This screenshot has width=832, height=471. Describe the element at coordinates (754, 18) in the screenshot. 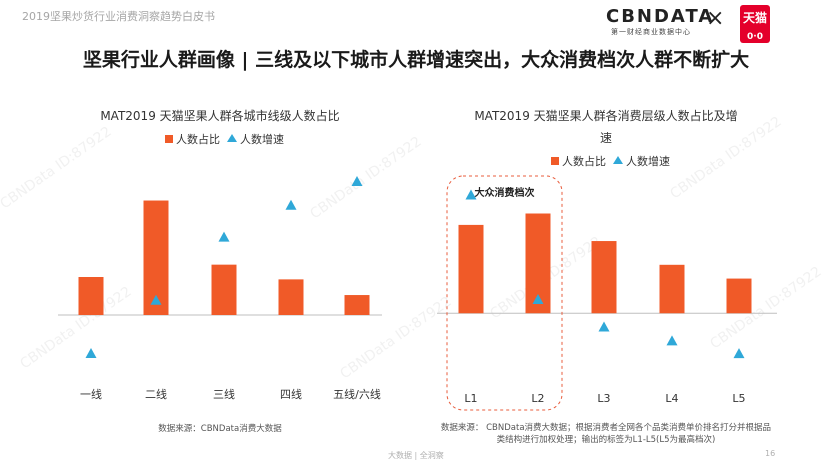

I see `tmall-logo-text: 天猫` at that location.